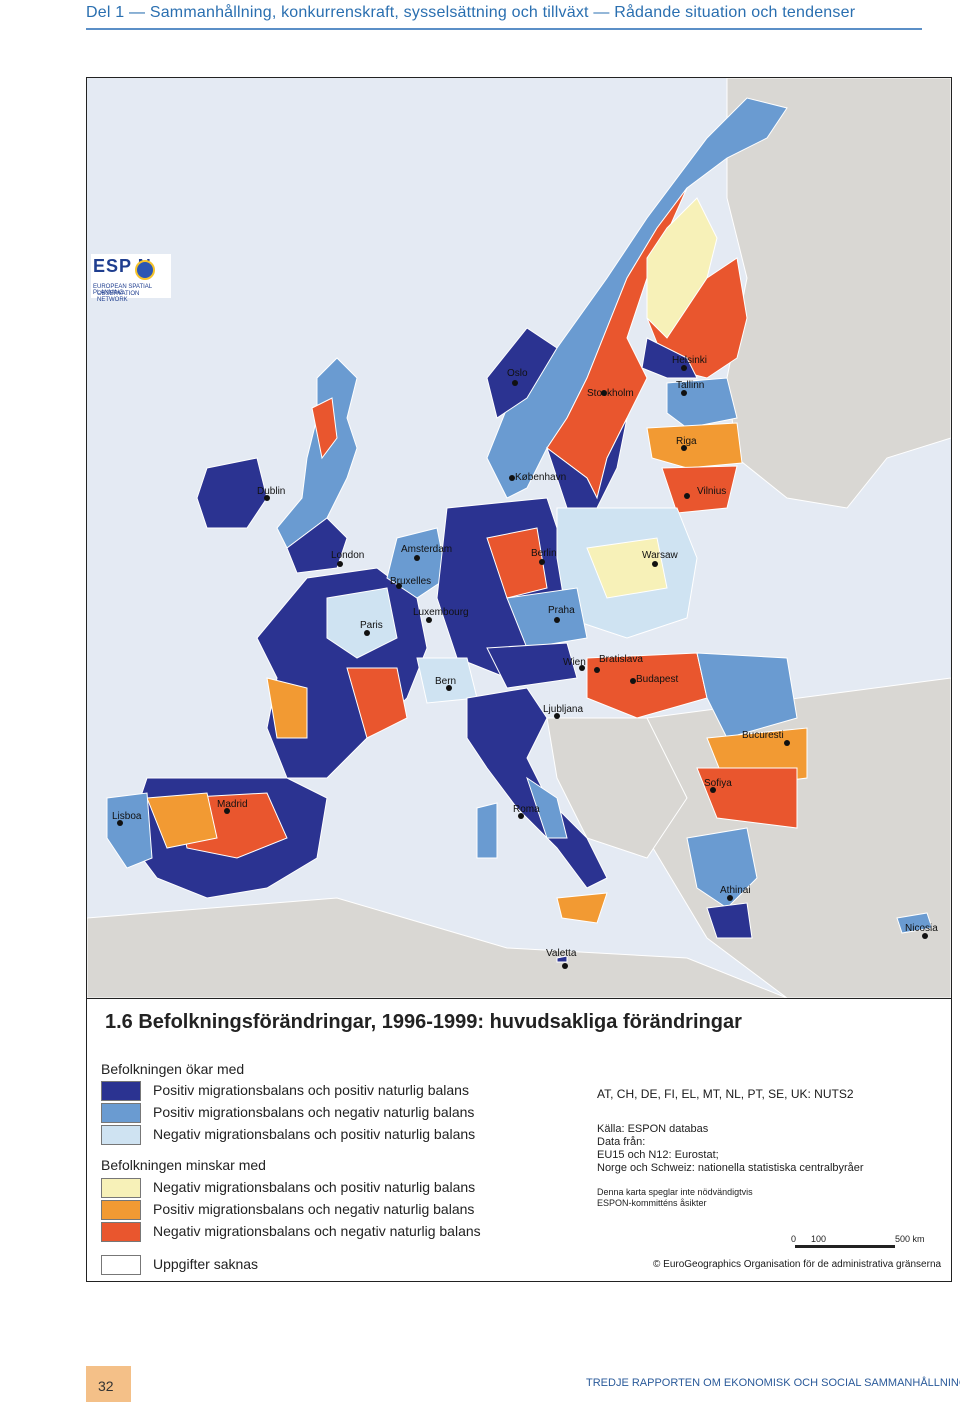  What do you see at coordinates (429, 620) in the screenshot?
I see `city-dot-luxembourg` at bounding box center [429, 620].